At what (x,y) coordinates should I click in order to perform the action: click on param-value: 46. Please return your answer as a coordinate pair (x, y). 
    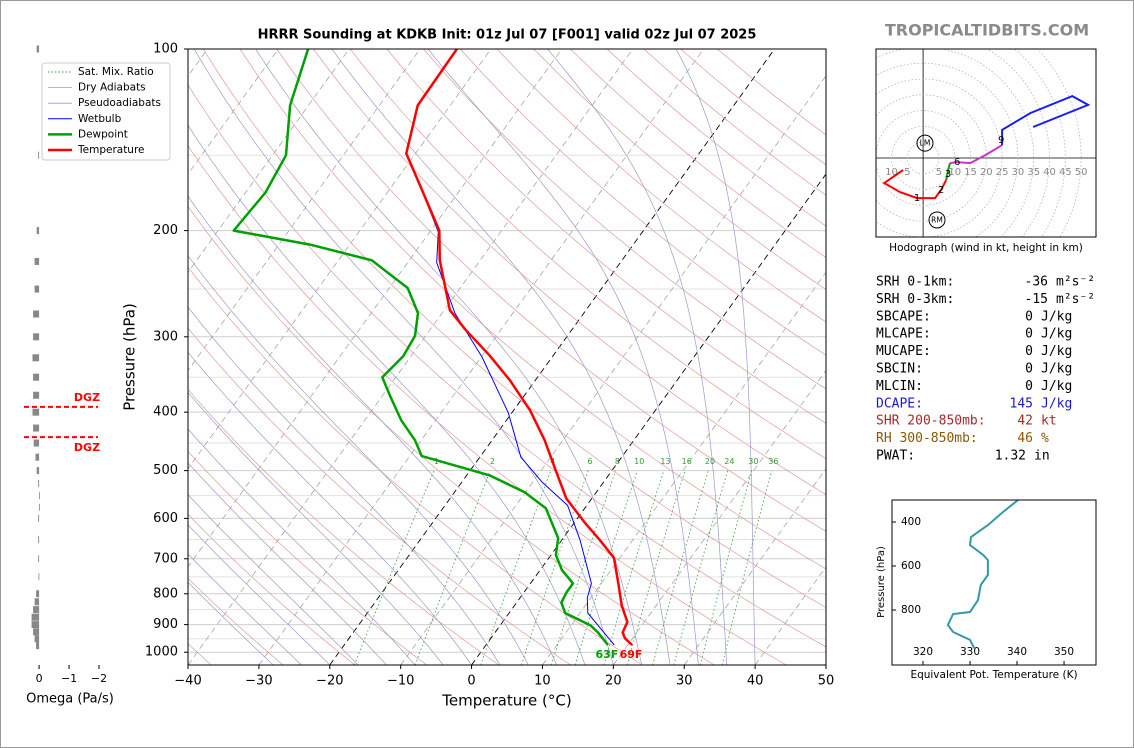
    Looking at the image, I should click on (1025, 438).